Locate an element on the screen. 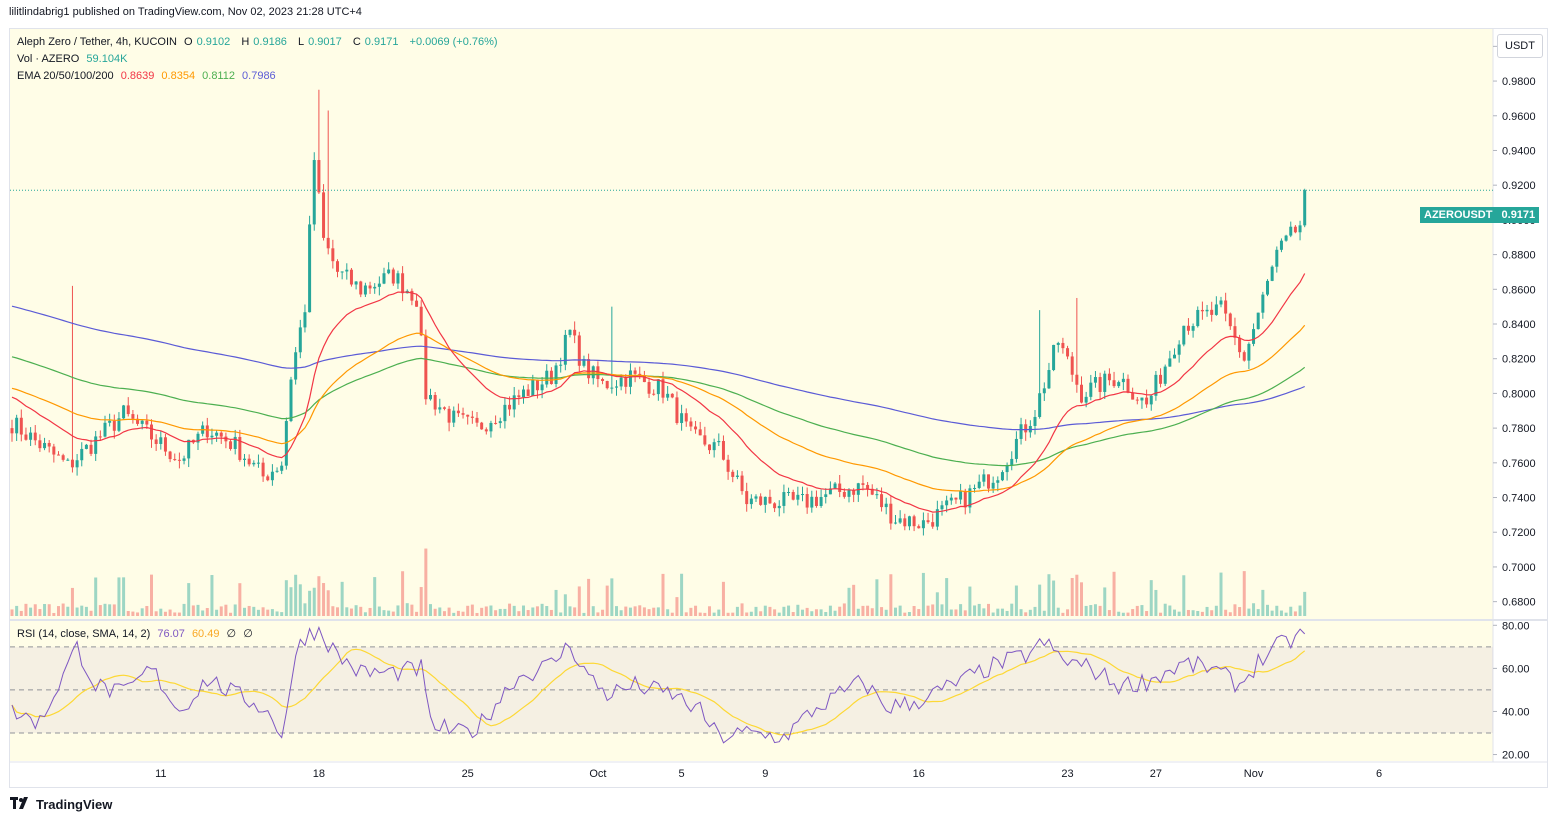 The height and width of the screenshot is (823, 1557). price-tick-label: 0.9400 is located at coordinates (1519, 151).